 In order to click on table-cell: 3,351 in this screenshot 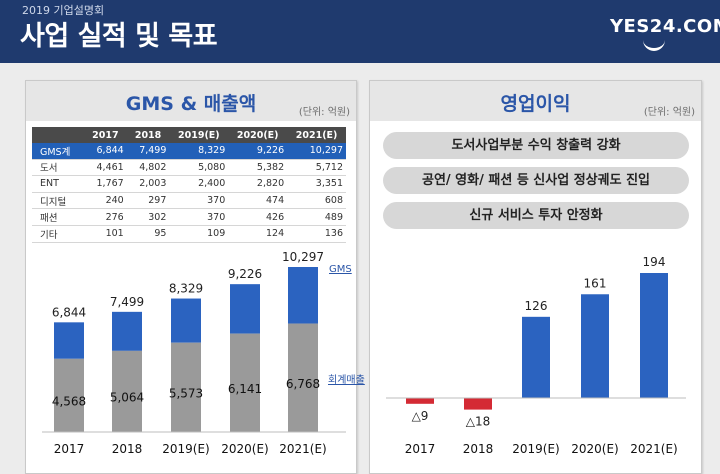, I will do `click(316, 184)`.